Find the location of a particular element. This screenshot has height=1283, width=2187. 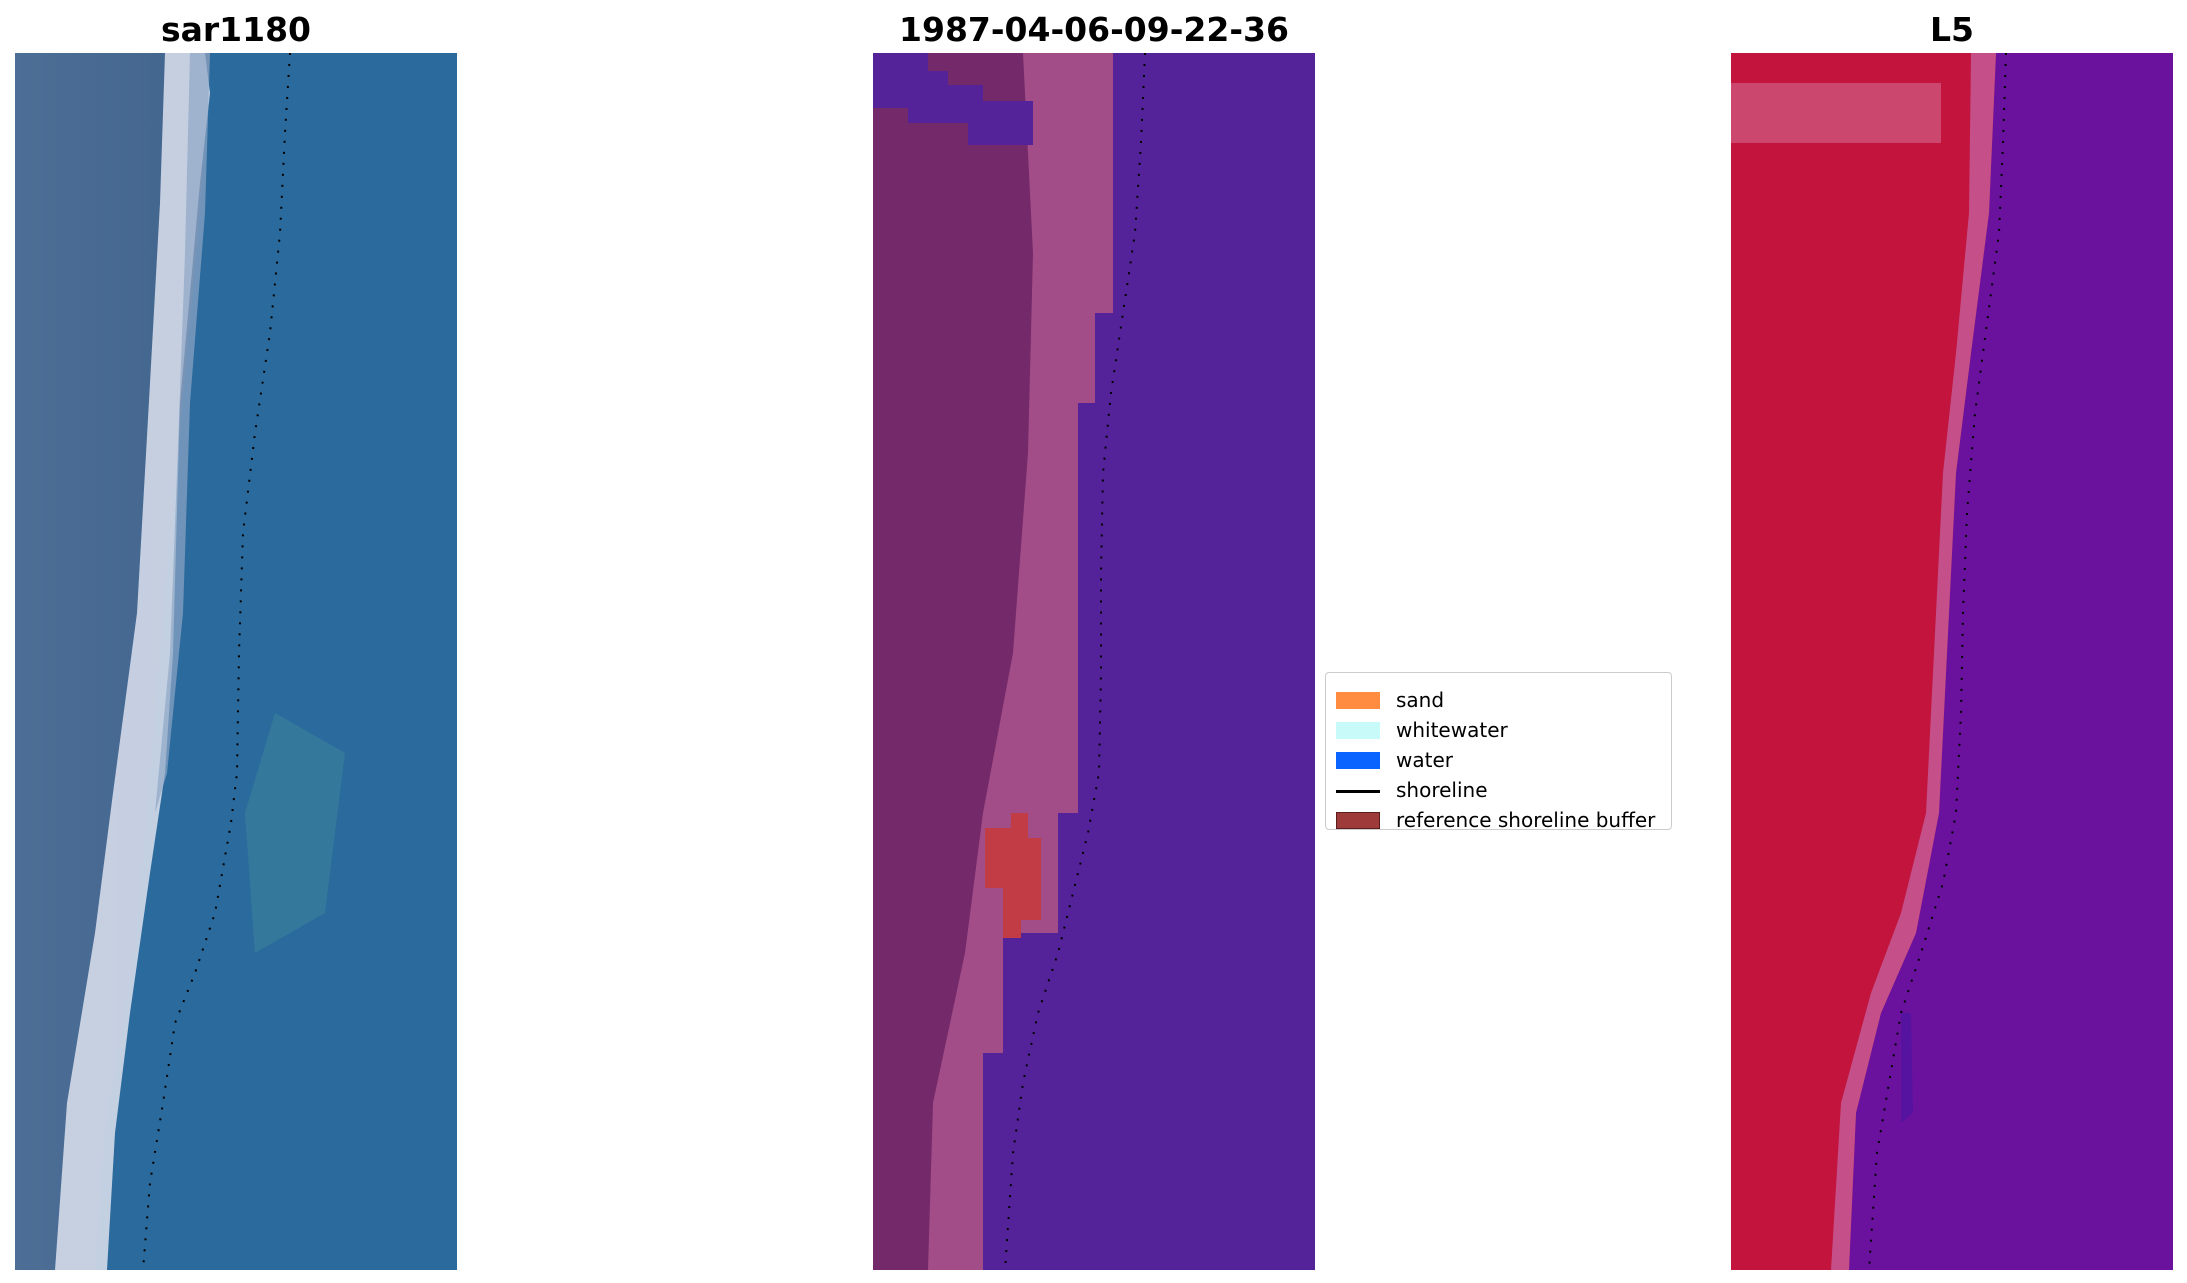

legend-item-reference-buffer: reference shoreline buffer is located at coordinates (1495, 820).